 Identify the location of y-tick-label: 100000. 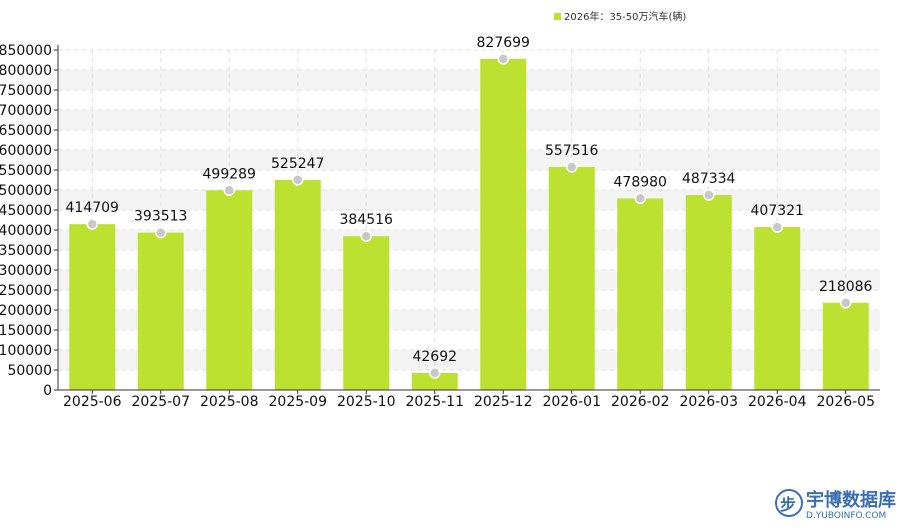
(26, 351).